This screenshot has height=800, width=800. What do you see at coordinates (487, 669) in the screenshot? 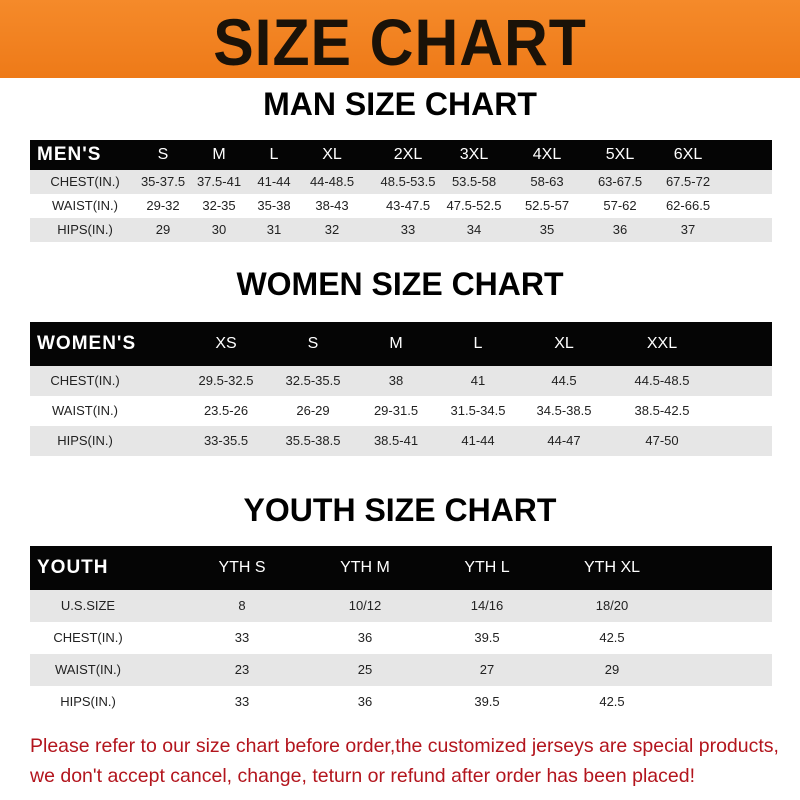
I see `measurement-value: 27` at bounding box center [487, 669].